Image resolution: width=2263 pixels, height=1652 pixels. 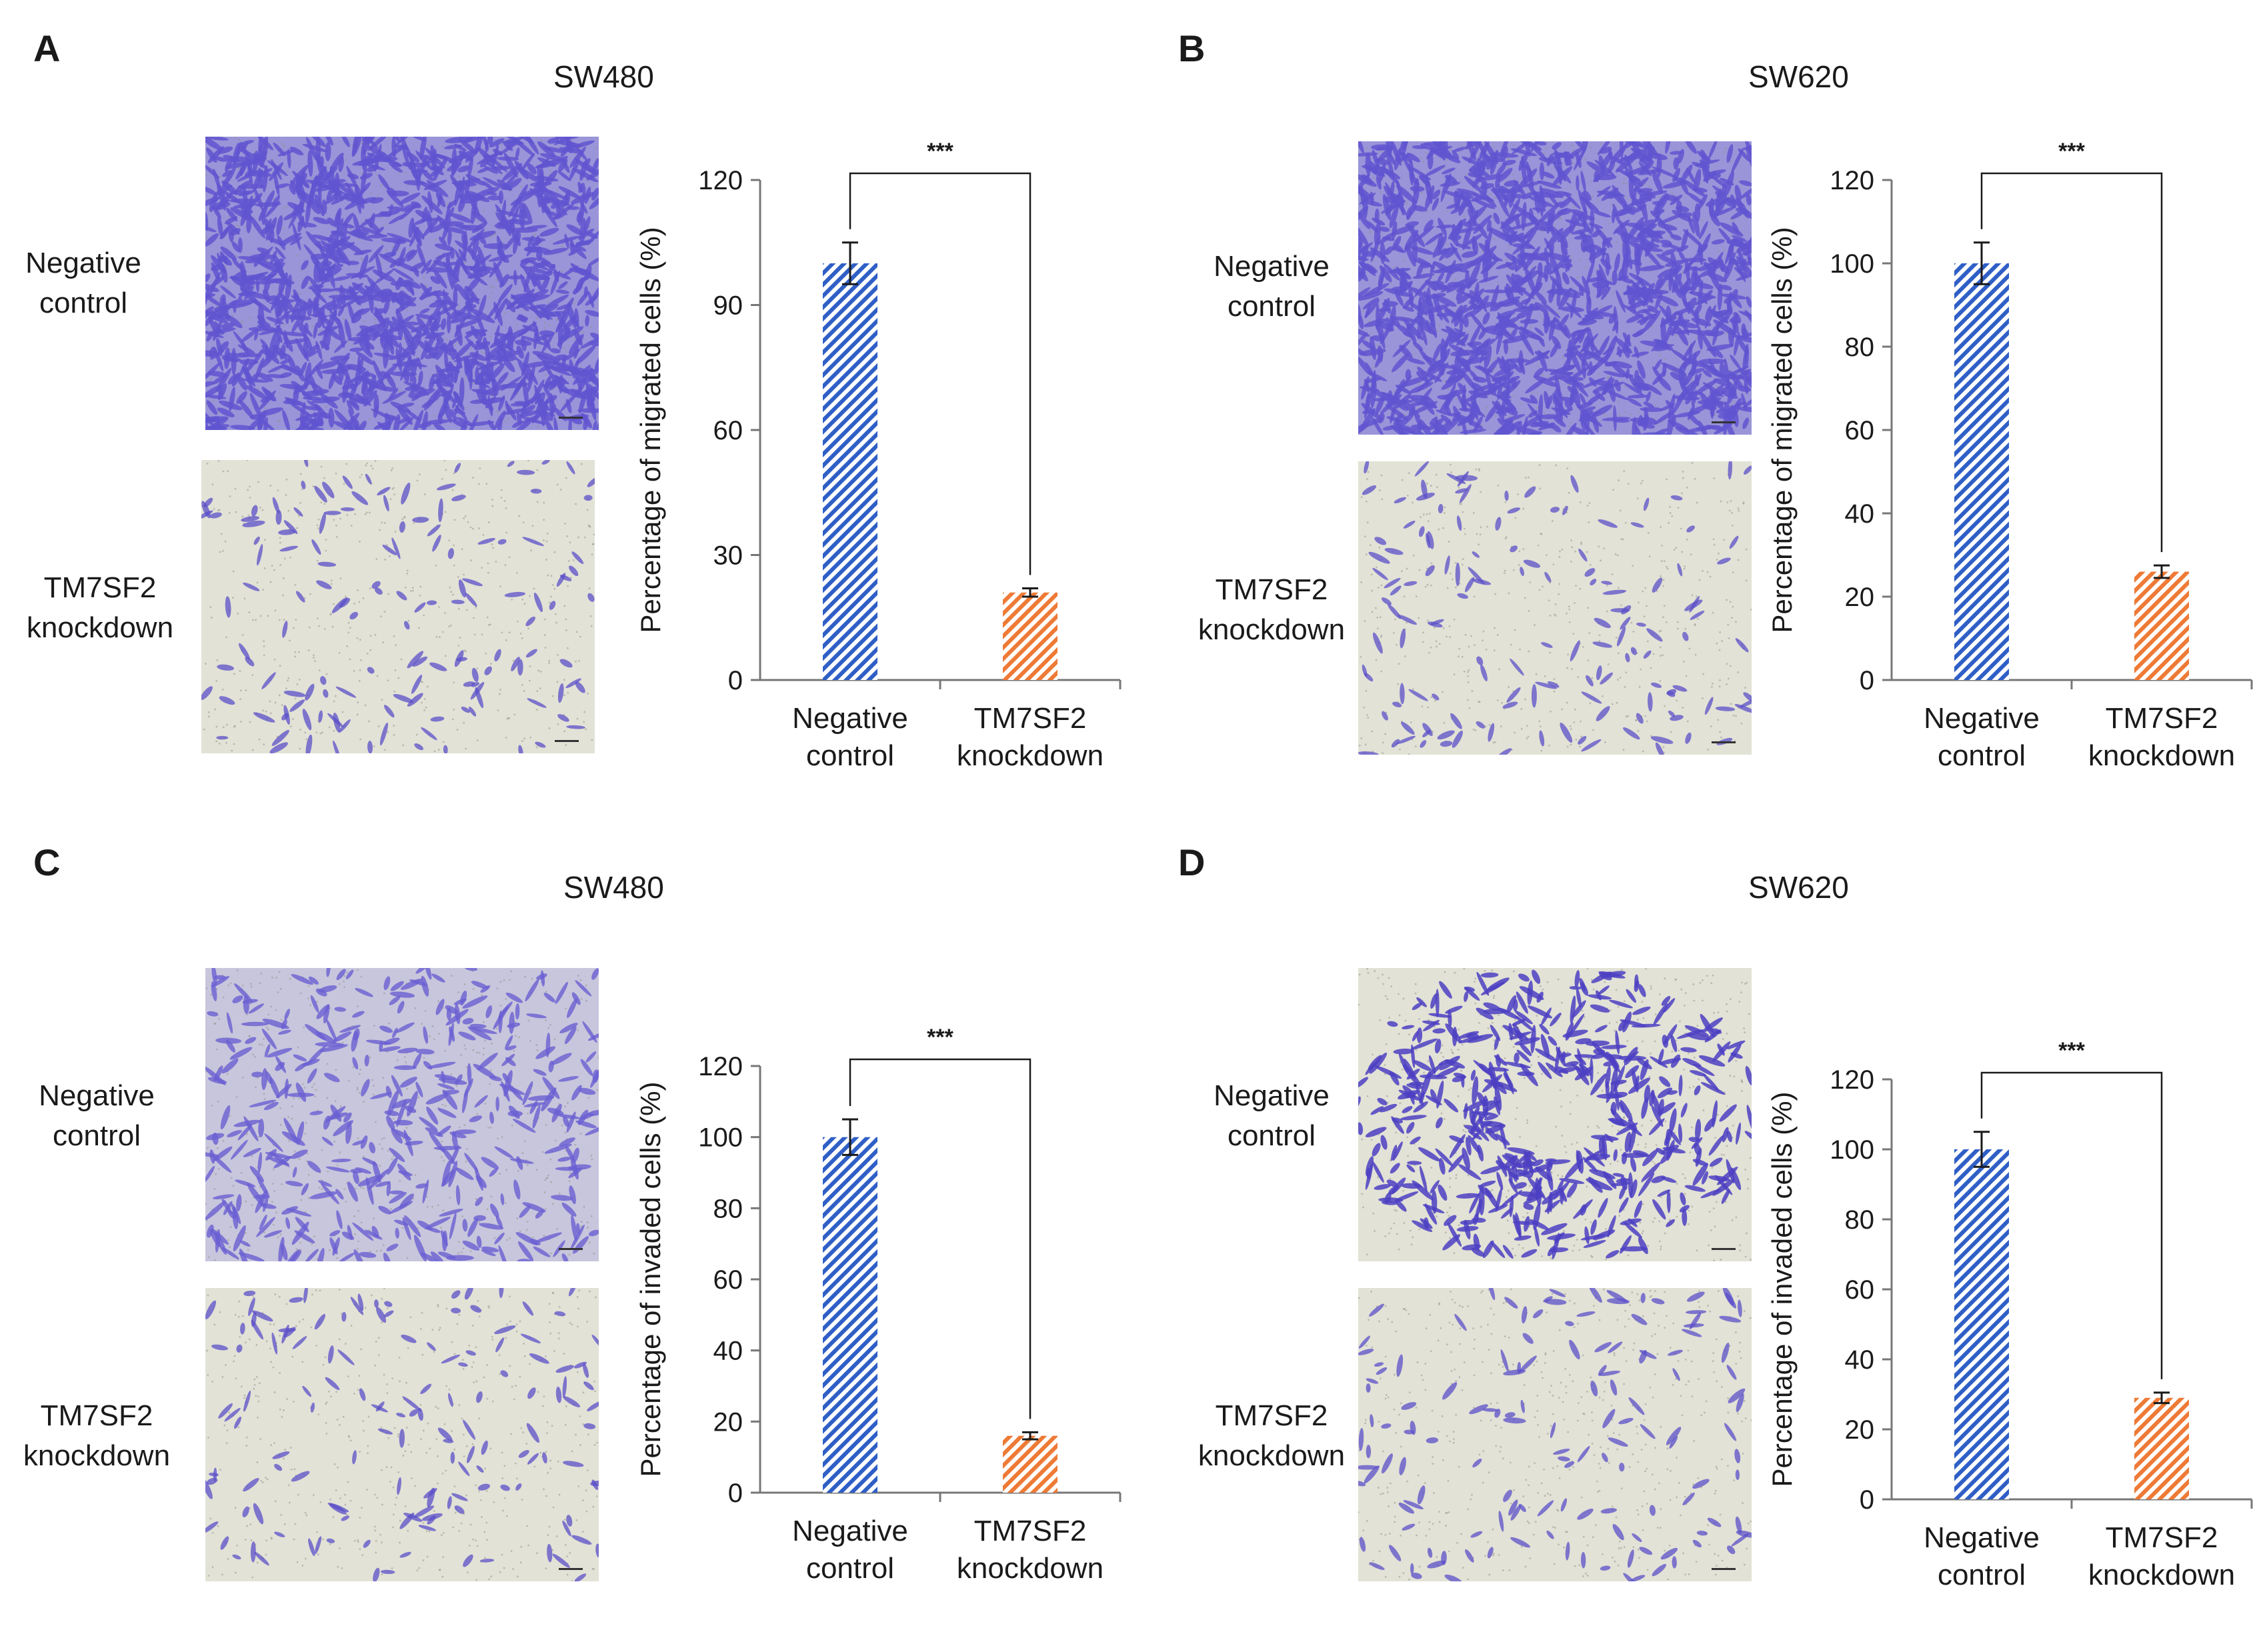 What do you see at coordinates (1192, 862) in the screenshot?
I see `panel-letter: D` at bounding box center [1192, 862].